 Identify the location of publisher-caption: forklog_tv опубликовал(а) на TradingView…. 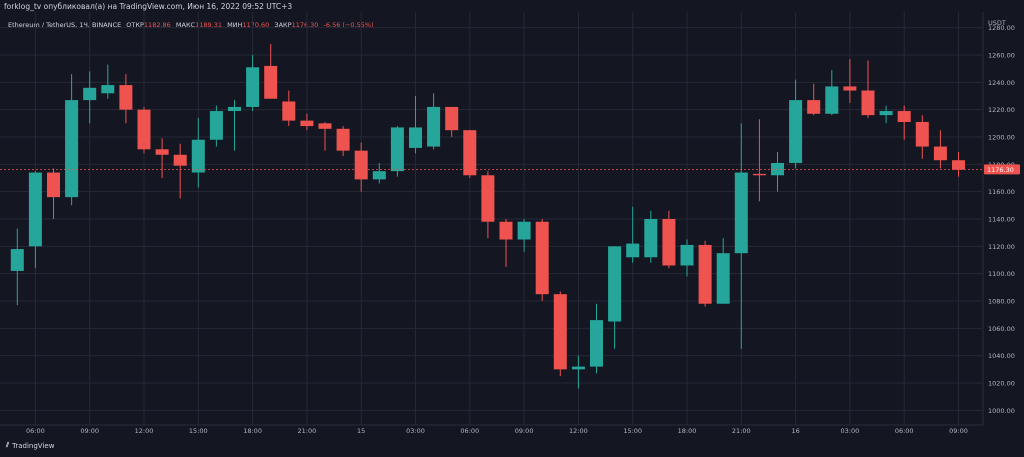
(148, 6).